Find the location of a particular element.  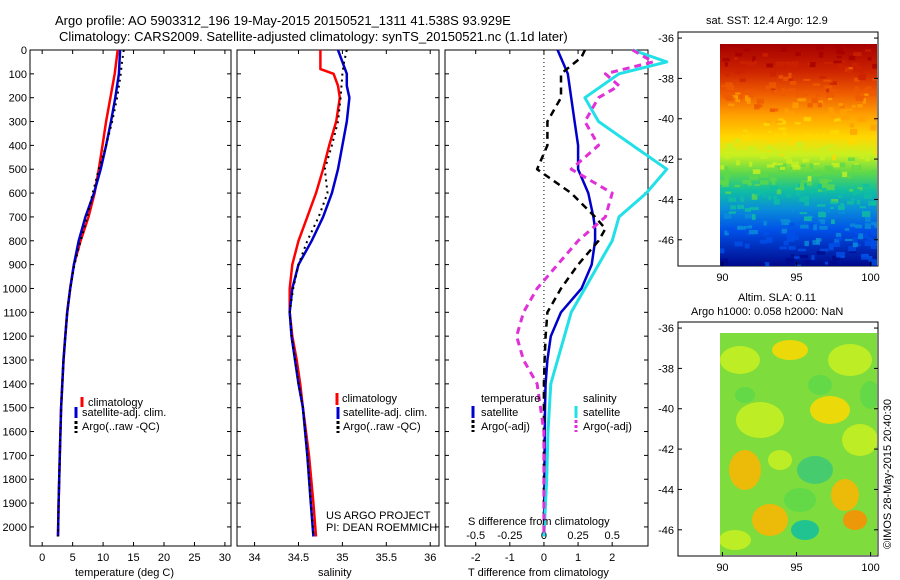

sst-heatmap is located at coordinates (798, 155).